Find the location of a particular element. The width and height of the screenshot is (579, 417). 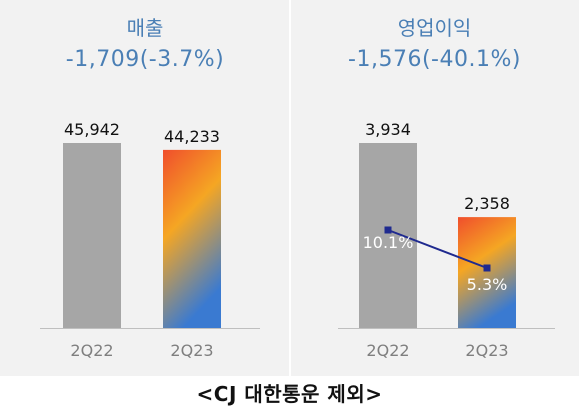

operating-profit-bar-2Q22 is located at coordinates (388, 235).